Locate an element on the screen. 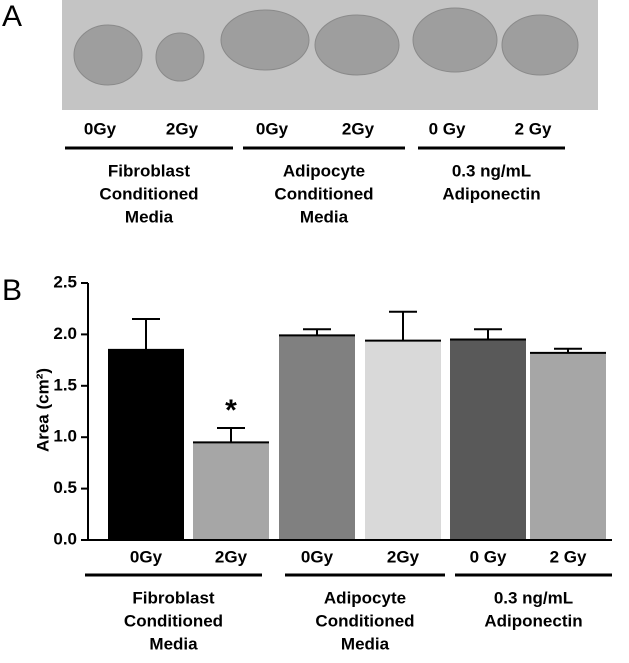  dose-label: 0 Gy is located at coordinates (447, 128).